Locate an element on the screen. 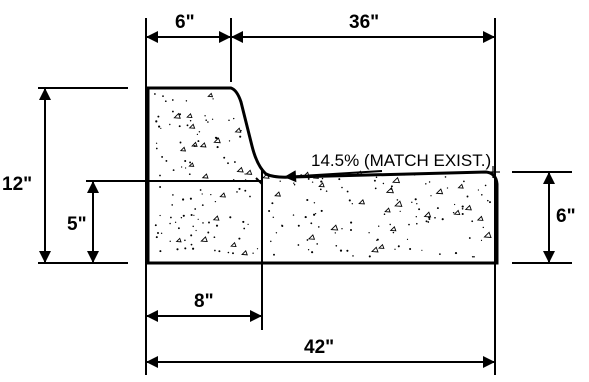 The width and height of the screenshot is (589, 382). slope-leader-arrow is located at coordinates (333, 176).